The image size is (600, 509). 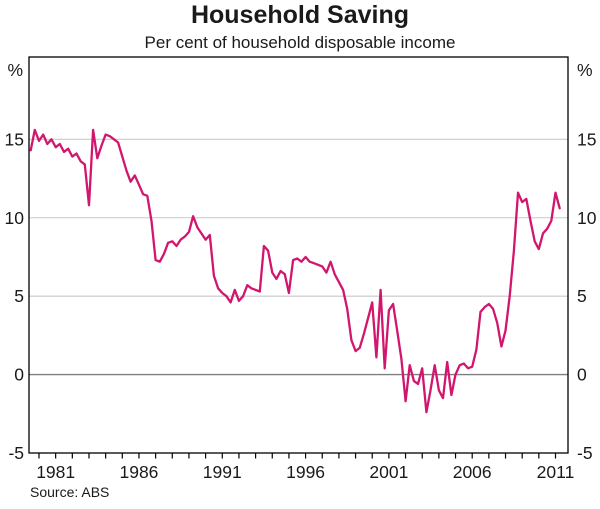 I want to click on y-tick-label-left: 0, so click(x=19, y=375).